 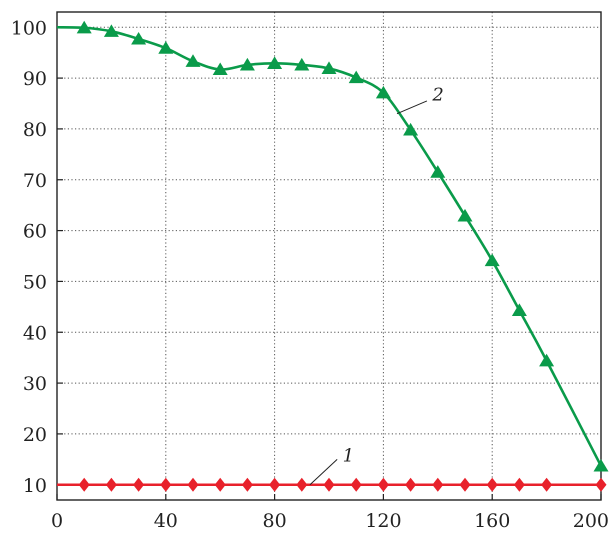 I want to click on y-tick-label: 20, so click(x=35, y=435).